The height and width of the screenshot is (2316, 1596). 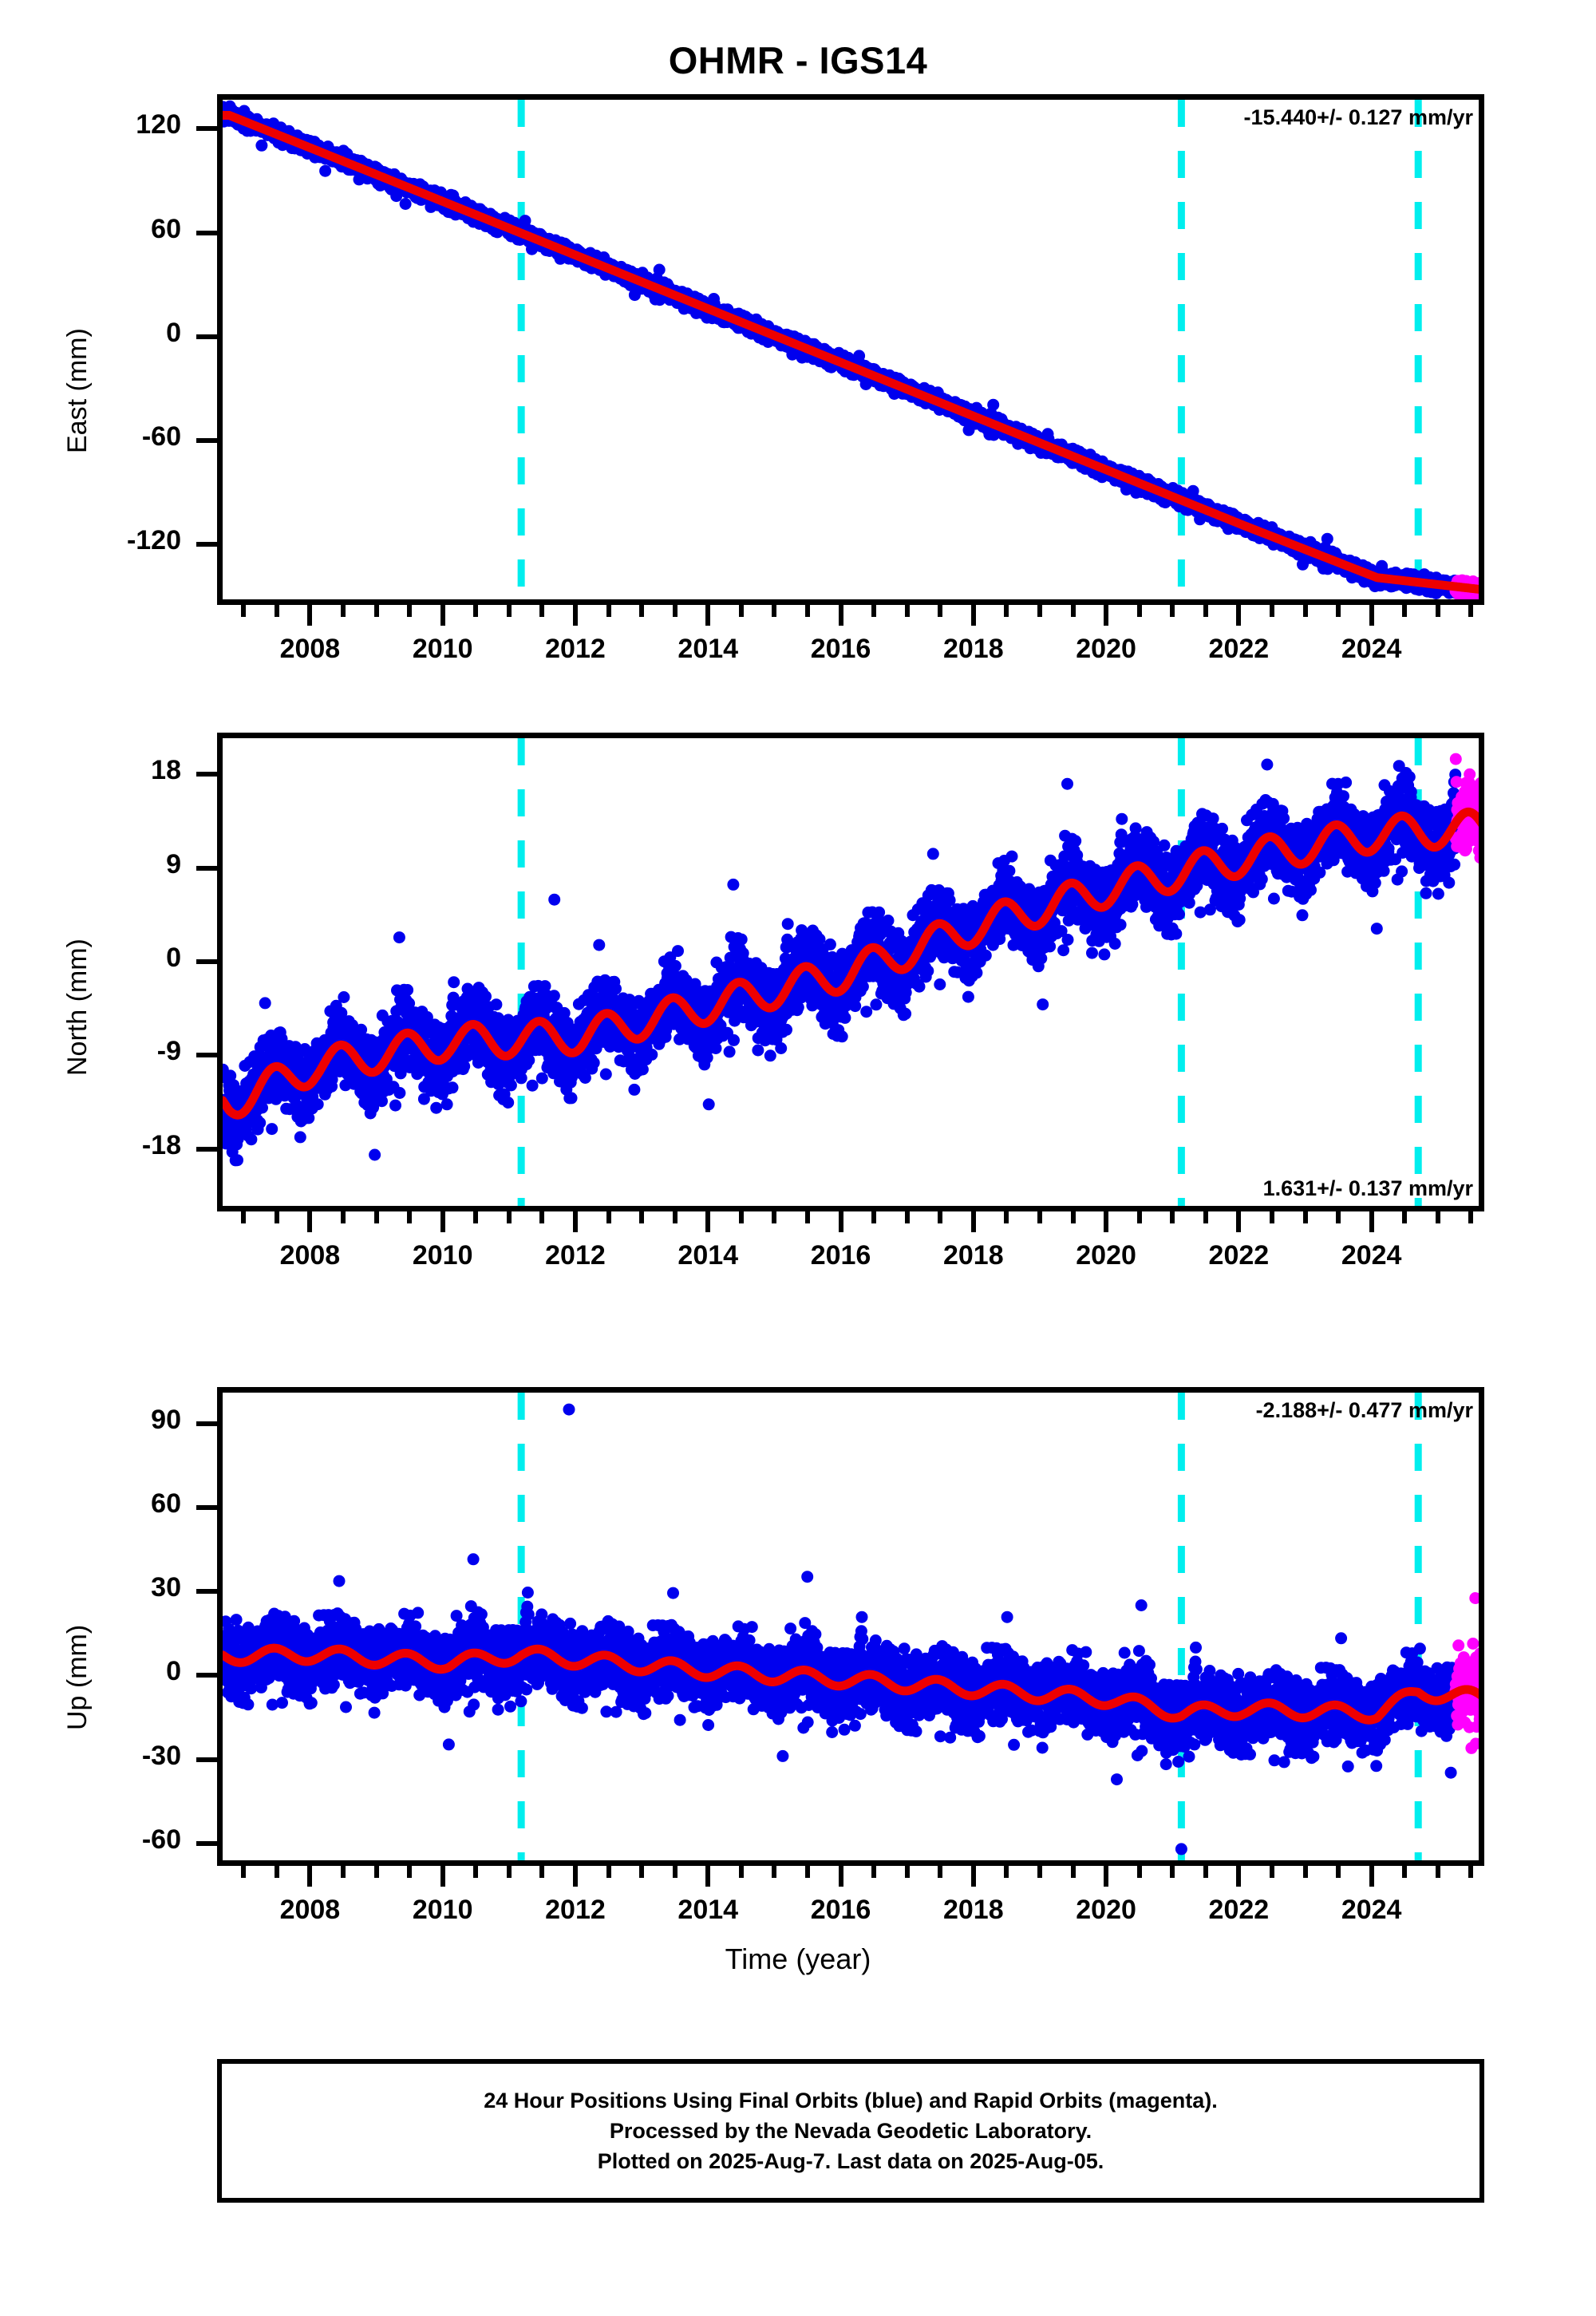 What do you see at coordinates (1238, 1910) in the screenshot?
I see `x-tick-label: 2022` at bounding box center [1238, 1910].